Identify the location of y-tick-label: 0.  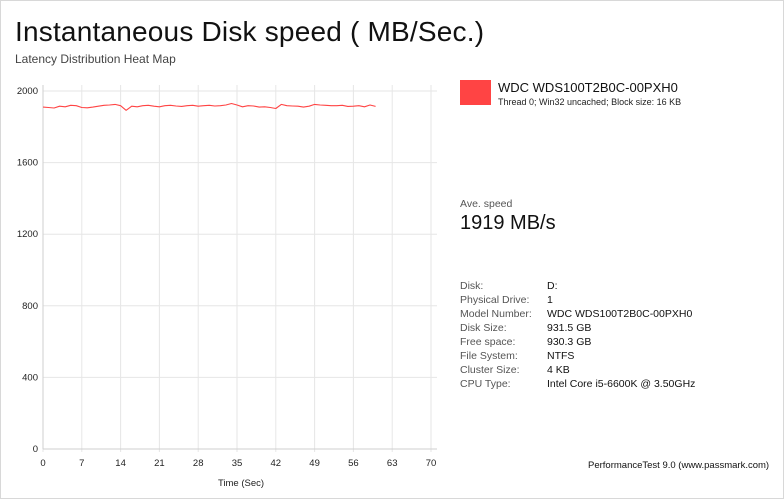
(35, 449).